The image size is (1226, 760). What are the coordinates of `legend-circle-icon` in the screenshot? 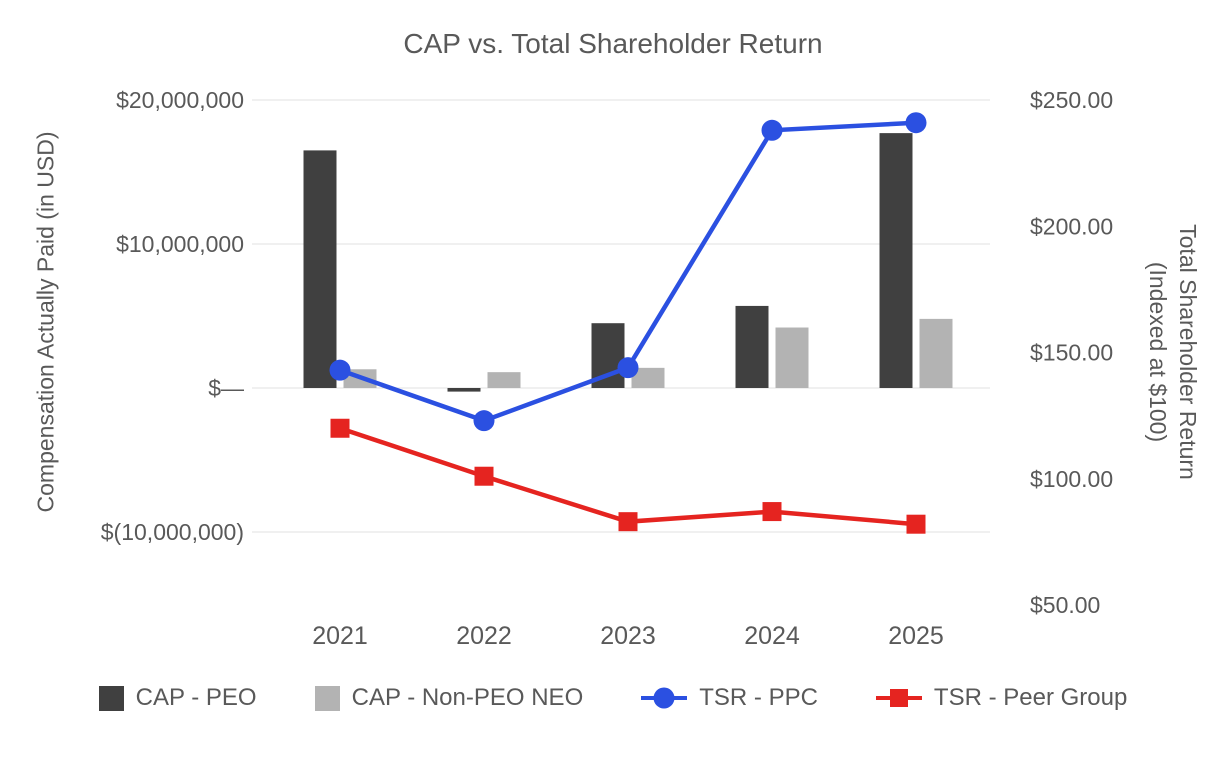 It's located at (664, 698).